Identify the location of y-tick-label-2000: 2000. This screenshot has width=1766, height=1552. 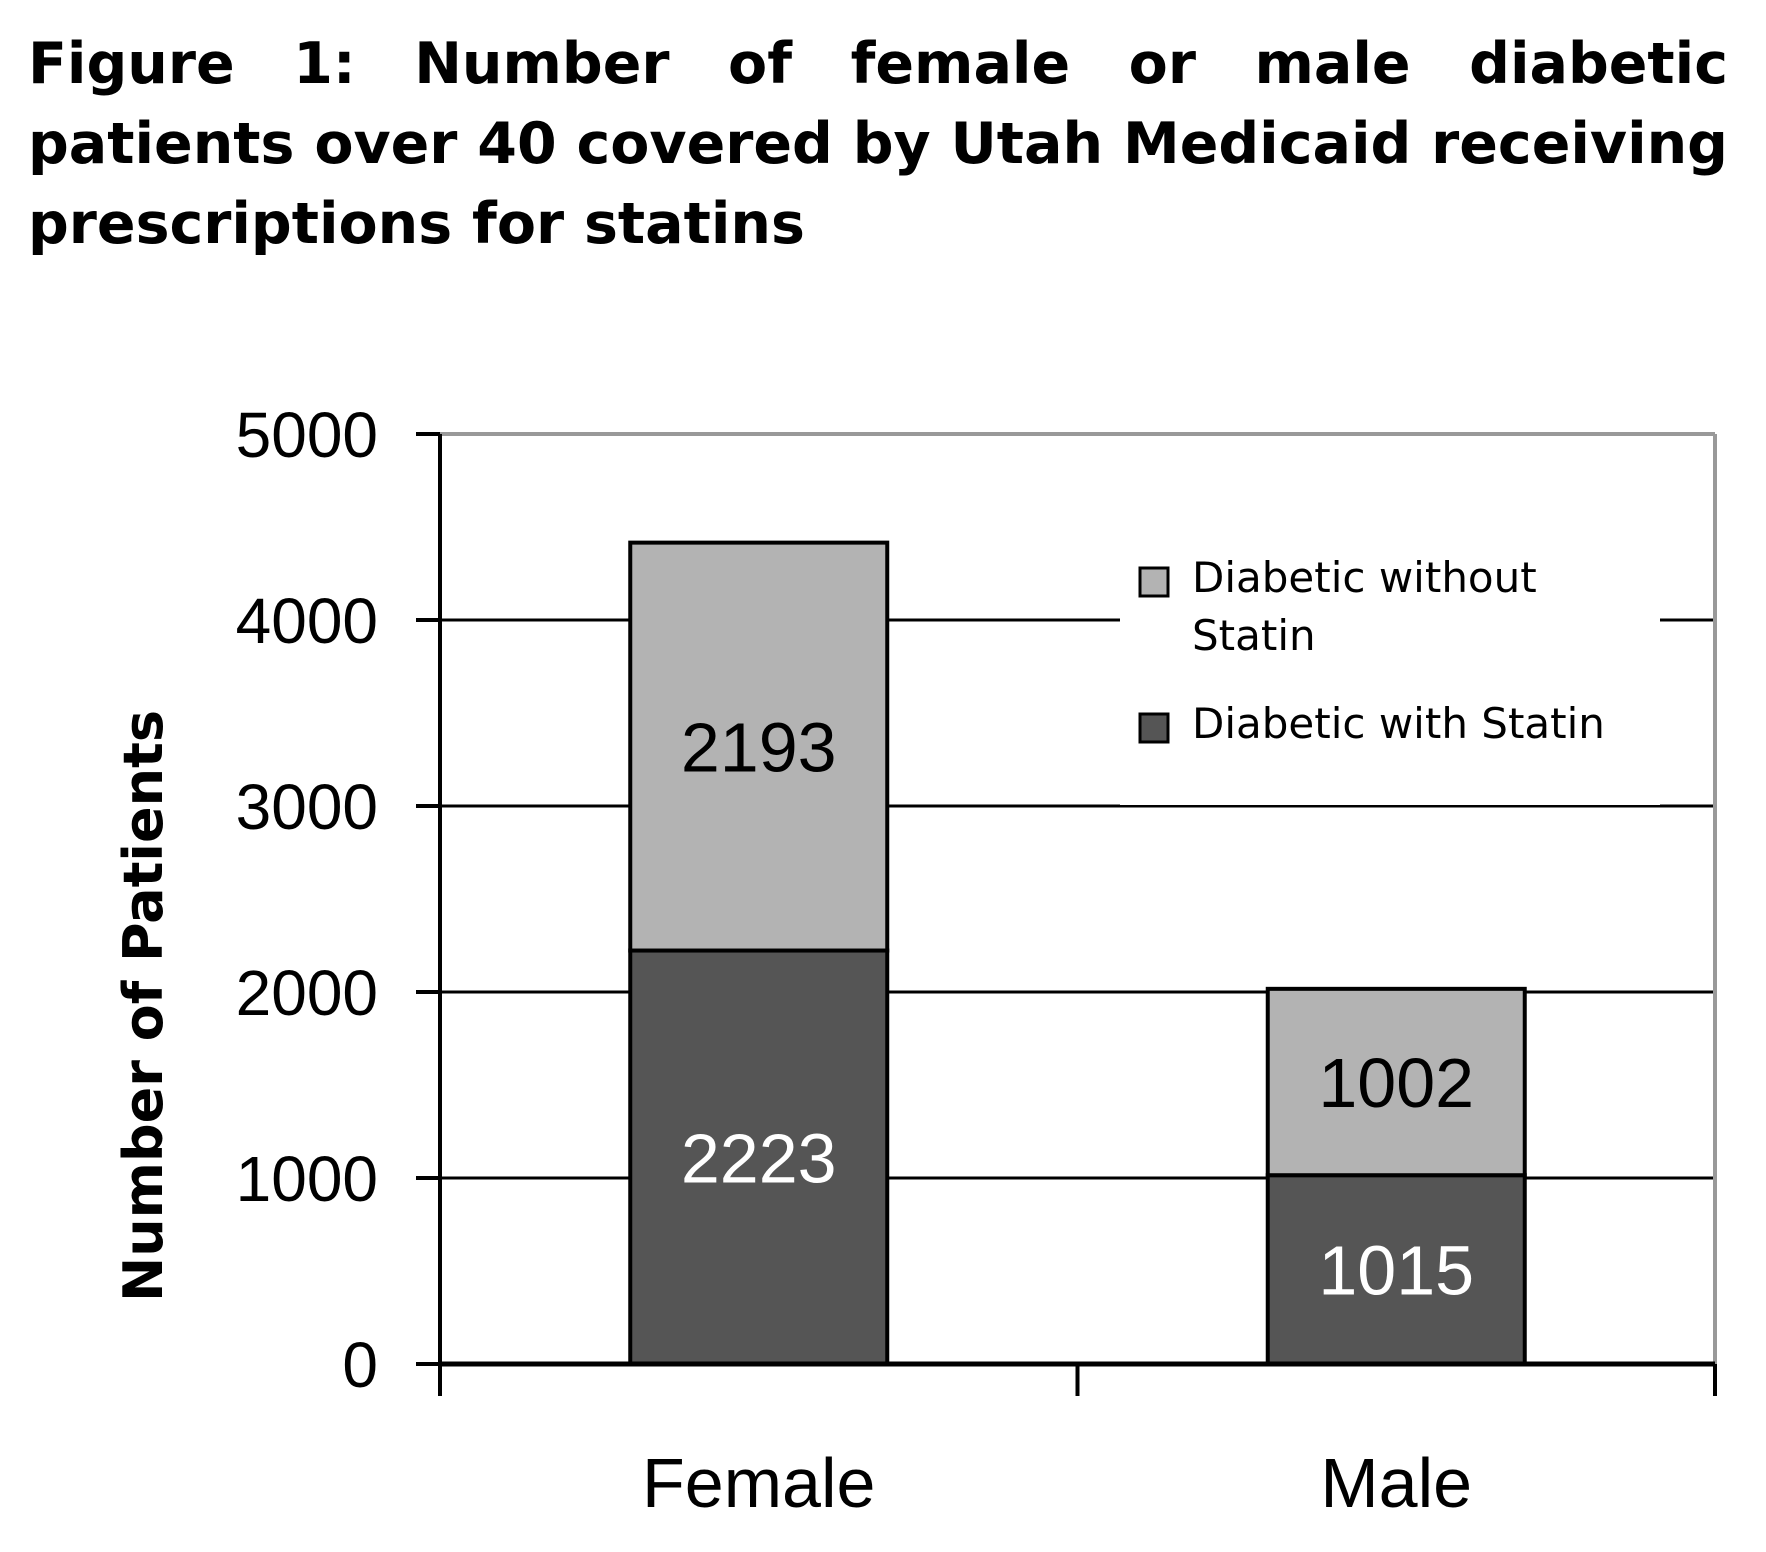
(307, 993).